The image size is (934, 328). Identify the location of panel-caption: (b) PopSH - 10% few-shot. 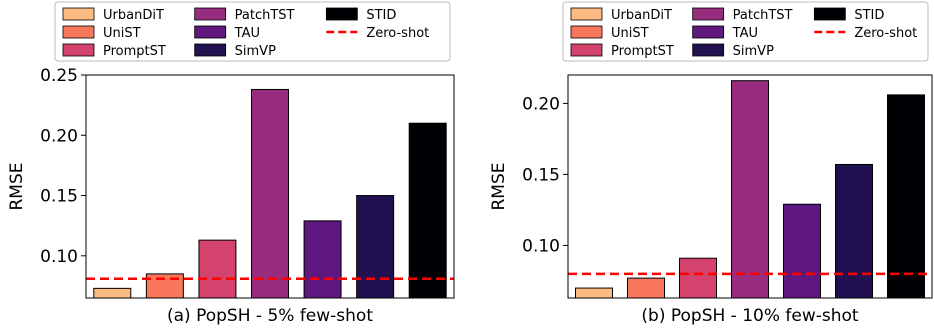
(750, 316).